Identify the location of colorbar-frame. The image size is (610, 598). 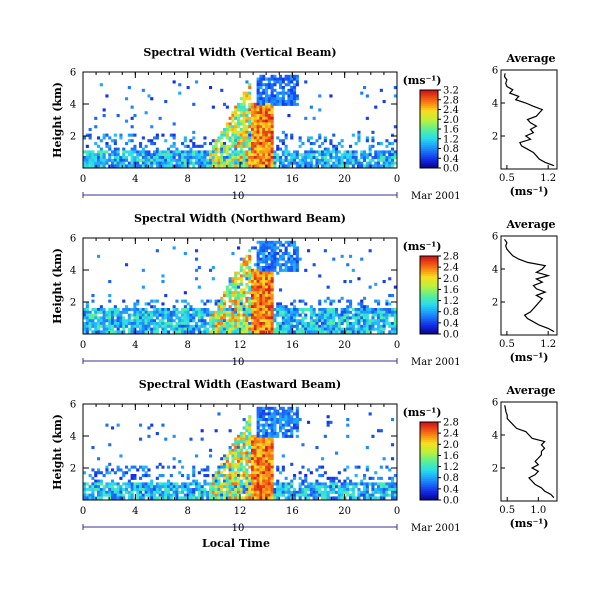
(429, 295).